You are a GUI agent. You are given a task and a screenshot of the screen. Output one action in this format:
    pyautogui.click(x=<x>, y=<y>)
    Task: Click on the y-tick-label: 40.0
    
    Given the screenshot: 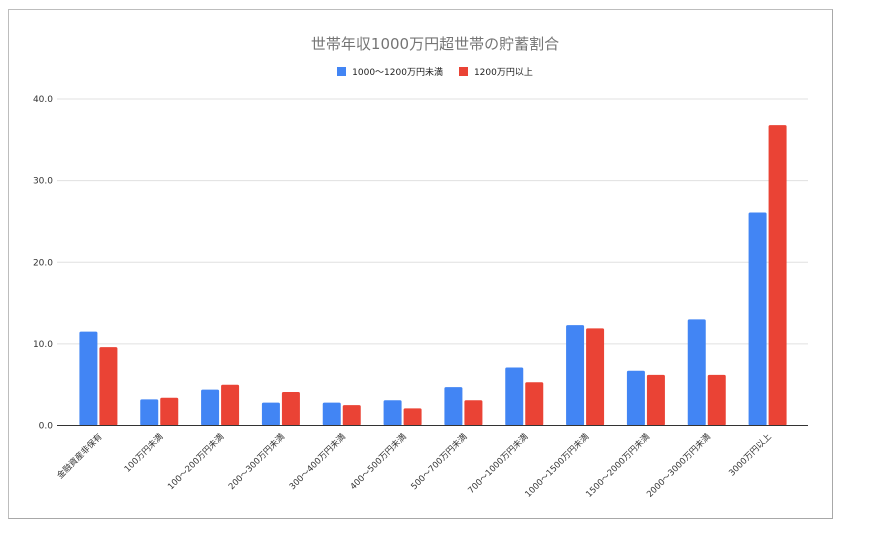 What is the action you would take?
    pyautogui.click(x=43, y=100)
    